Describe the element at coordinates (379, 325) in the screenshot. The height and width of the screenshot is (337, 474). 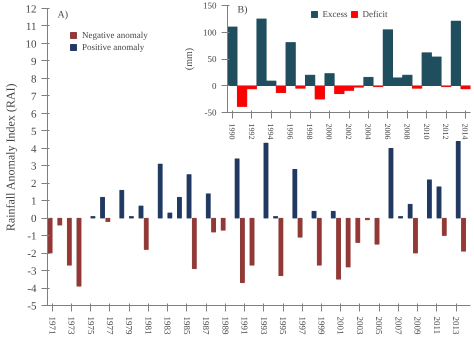
I see `x-tick-label: 2005` at that location.